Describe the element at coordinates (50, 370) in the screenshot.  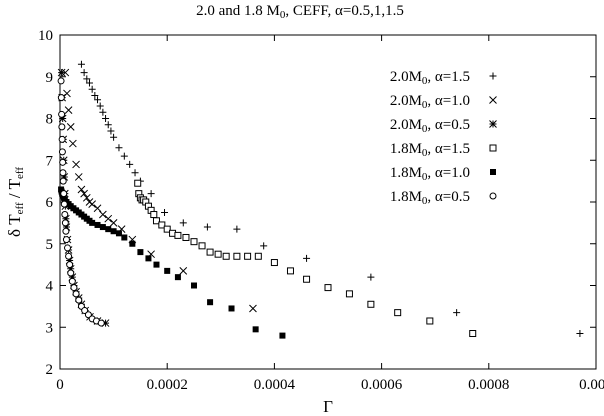
I see `y-tick-label: 2` at that location.